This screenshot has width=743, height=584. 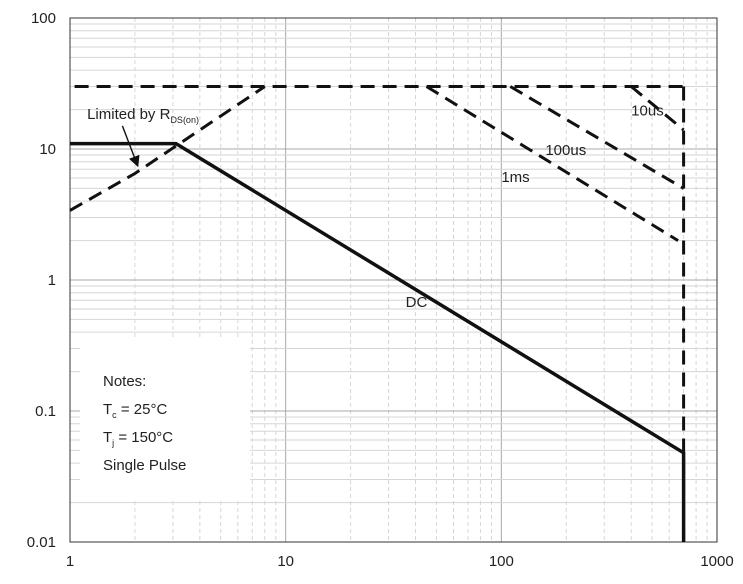 What do you see at coordinates (417, 302) in the screenshot?
I see `label-dc: DC` at bounding box center [417, 302].